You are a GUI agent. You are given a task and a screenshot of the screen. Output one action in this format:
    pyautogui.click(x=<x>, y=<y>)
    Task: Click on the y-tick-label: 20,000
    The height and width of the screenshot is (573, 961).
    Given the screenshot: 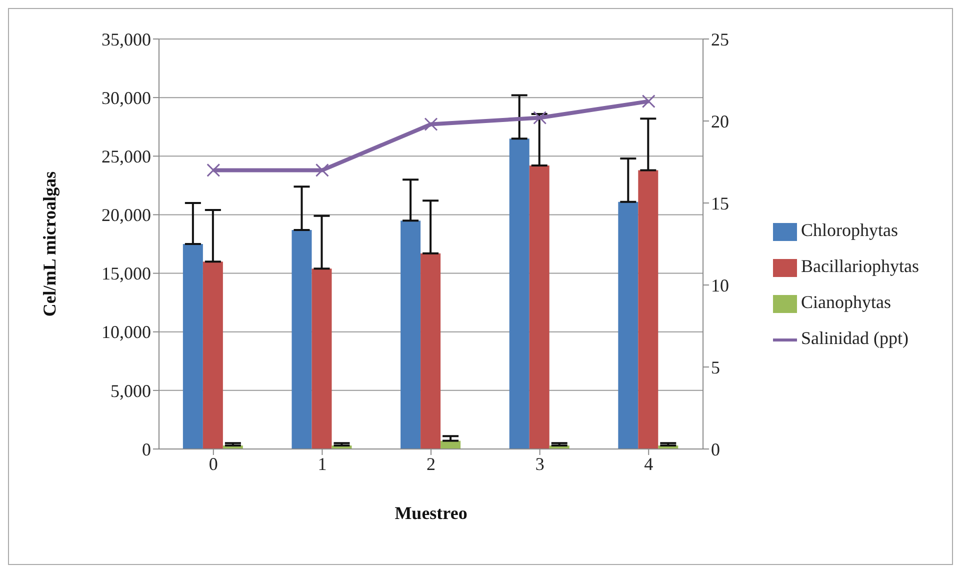 What is the action you would take?
    pyautogui.click(x=126, y=215)
    